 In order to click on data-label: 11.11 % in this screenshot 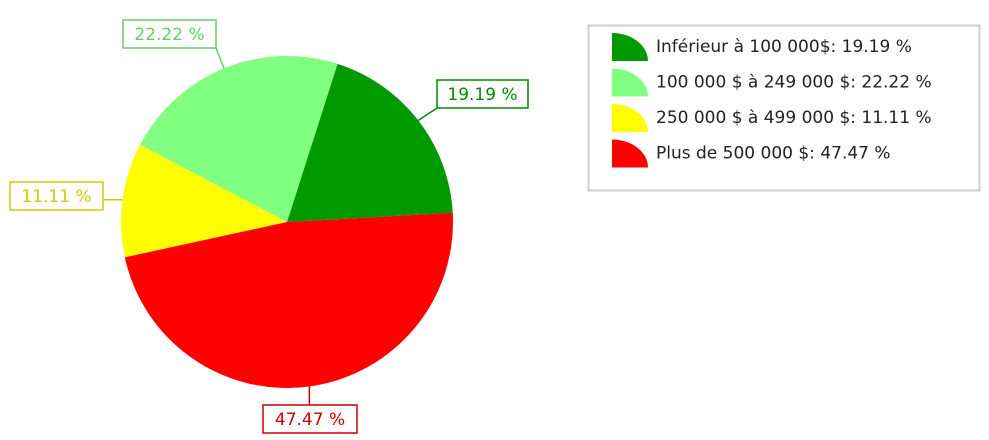, I will do `click(56, 197)`.